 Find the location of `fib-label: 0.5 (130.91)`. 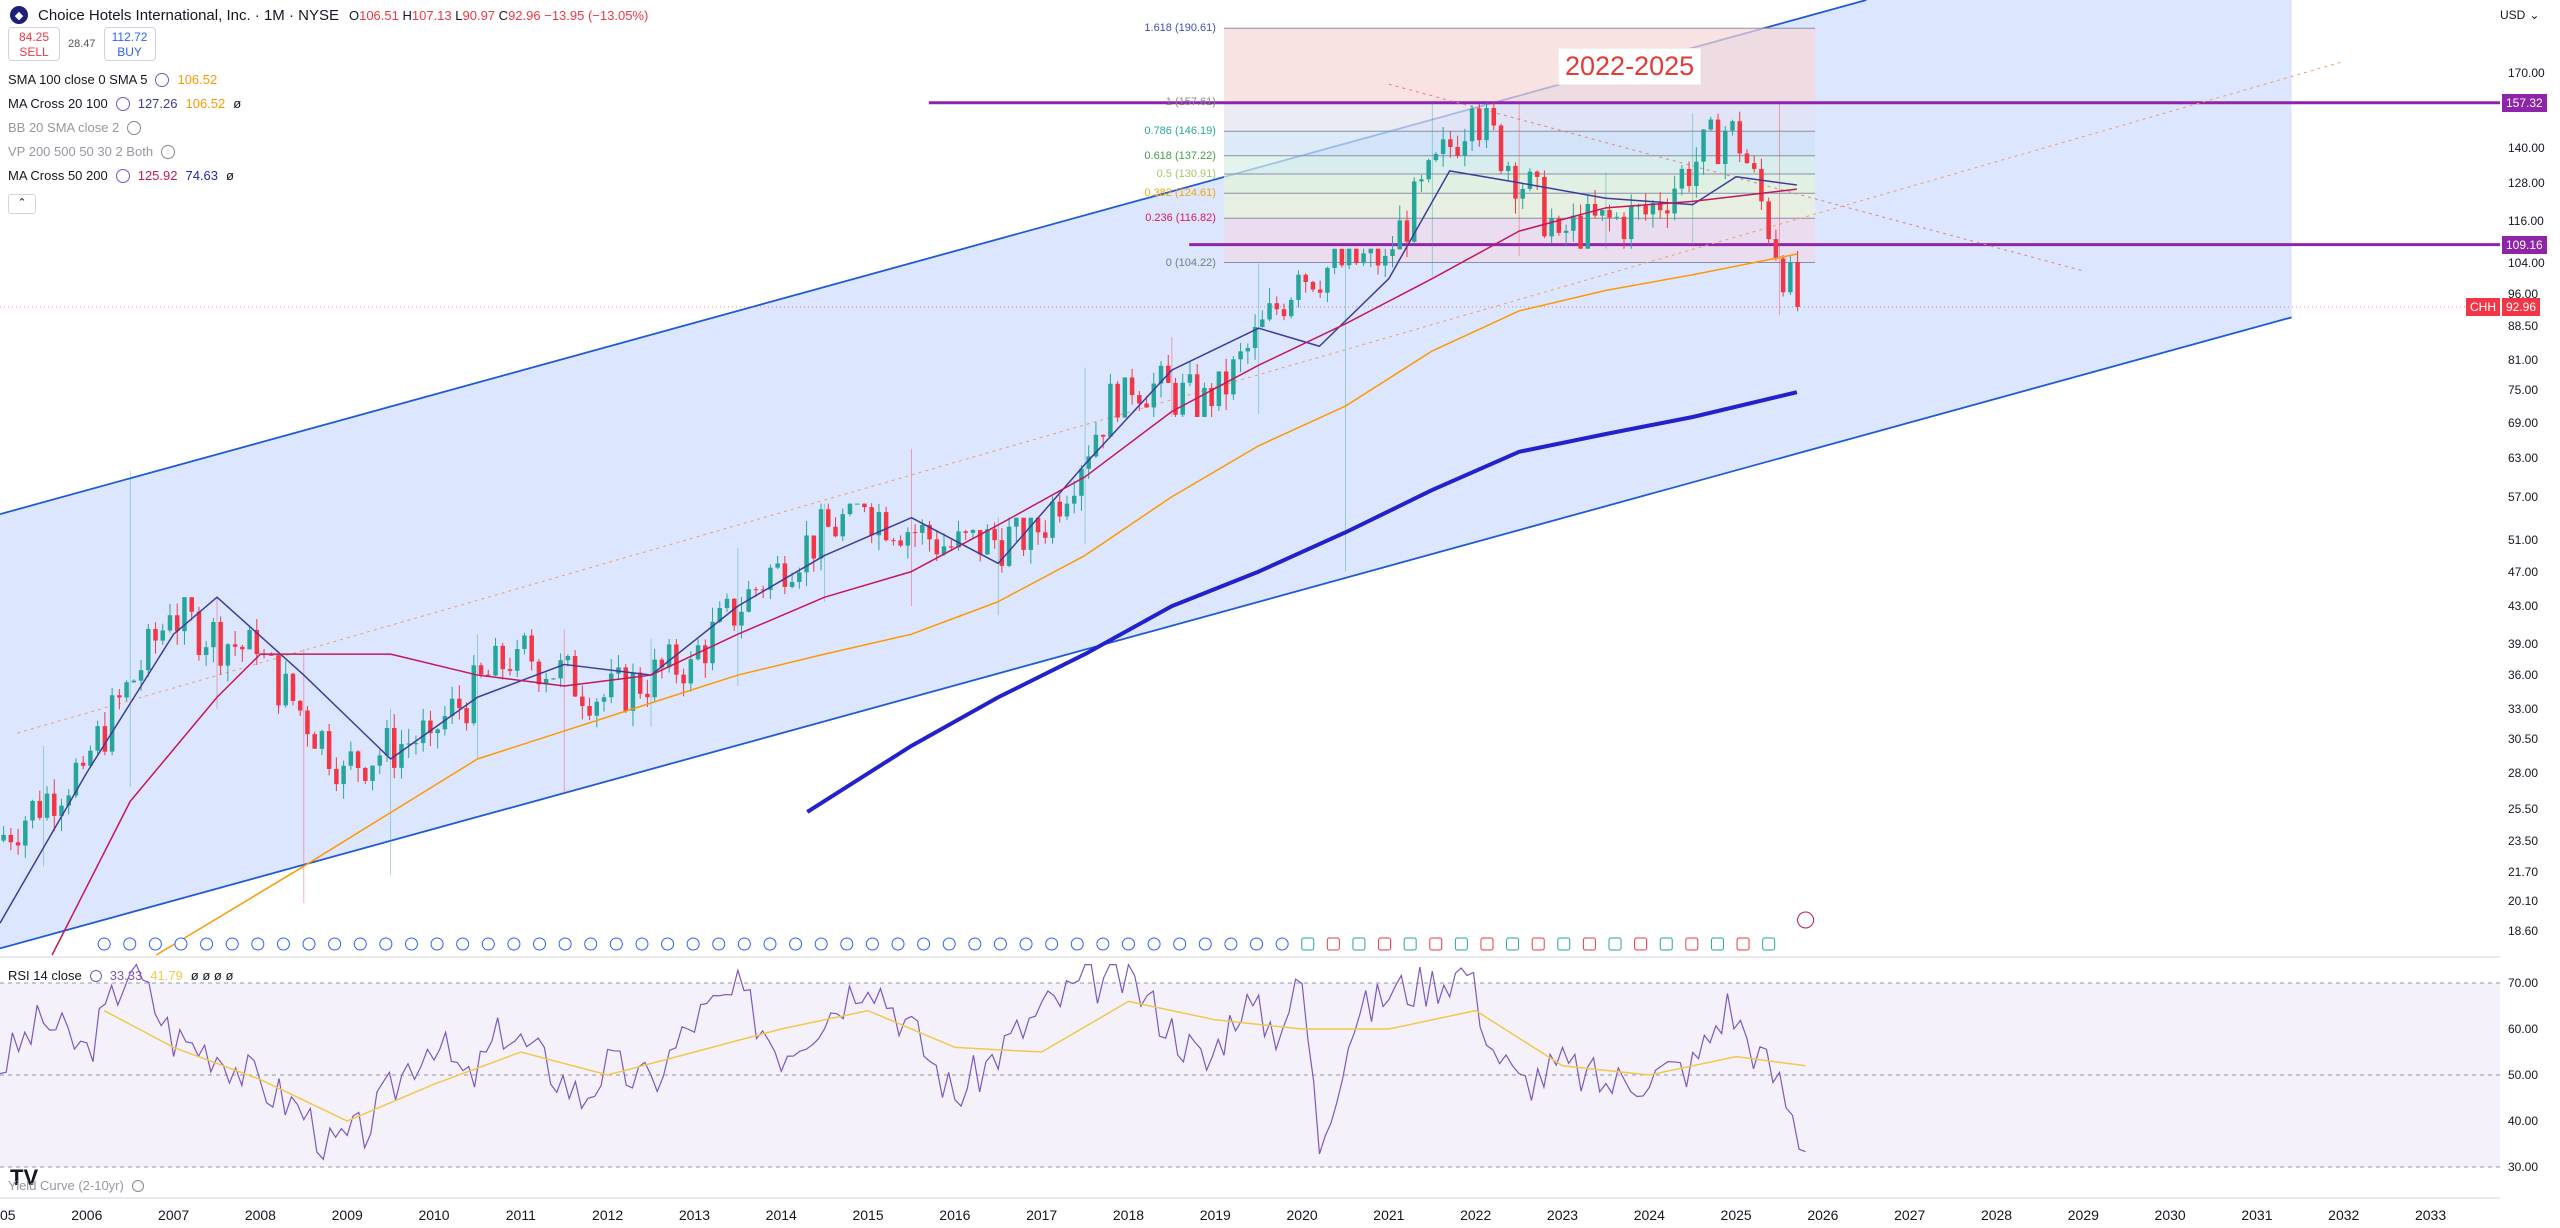

fib-label: 0.5 (130.91) is located at coordinates (1186, 174).